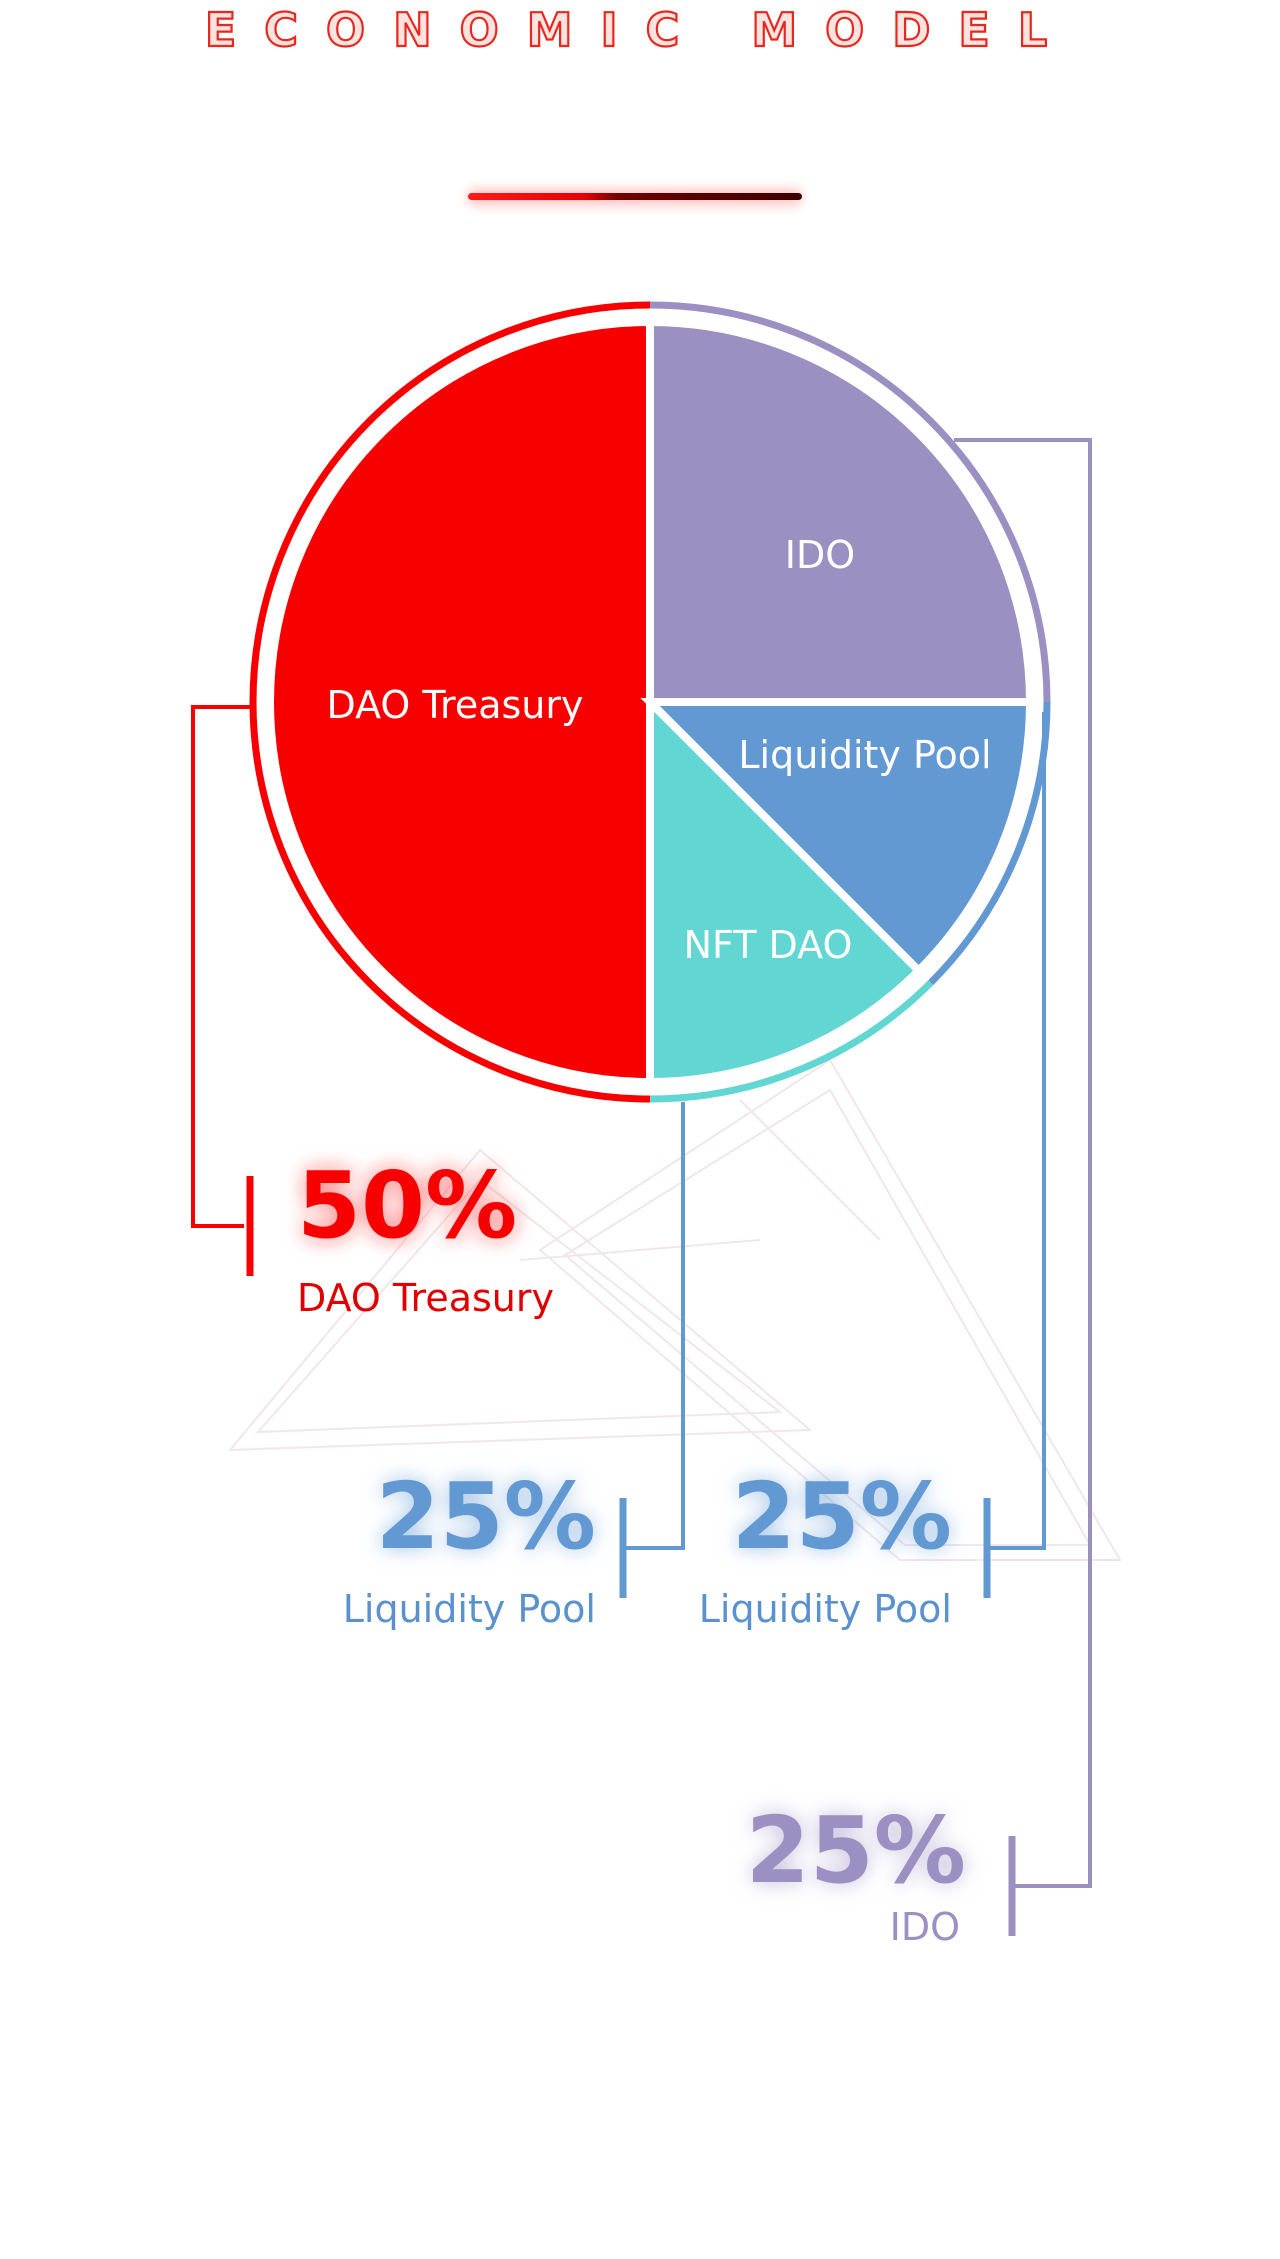 The height and width of the screenshot is (2259, 1280). I want to click on slice-dao-treasury-label: DAO Treasury, so click(455, 705).